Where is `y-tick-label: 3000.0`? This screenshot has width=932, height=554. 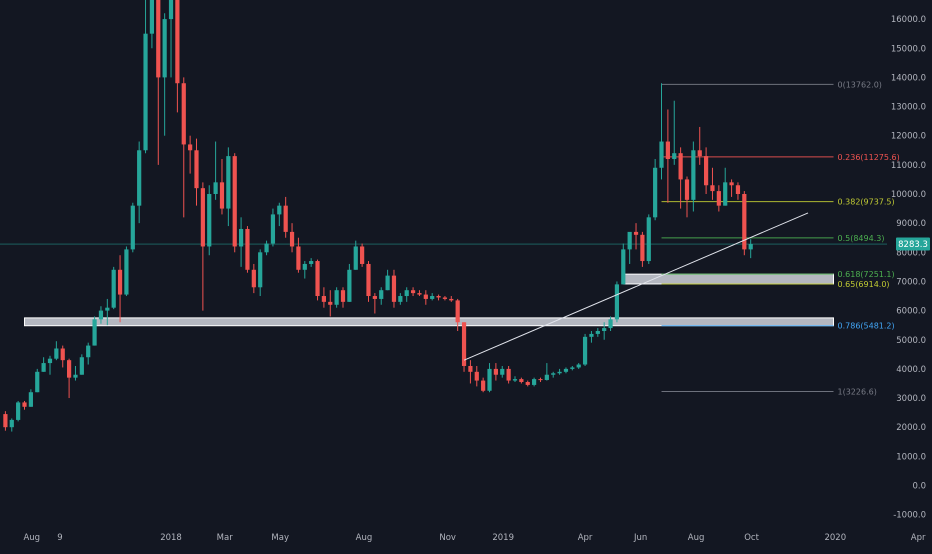
y-tick-label: 3000.0 is located at coordinates (911, 399).